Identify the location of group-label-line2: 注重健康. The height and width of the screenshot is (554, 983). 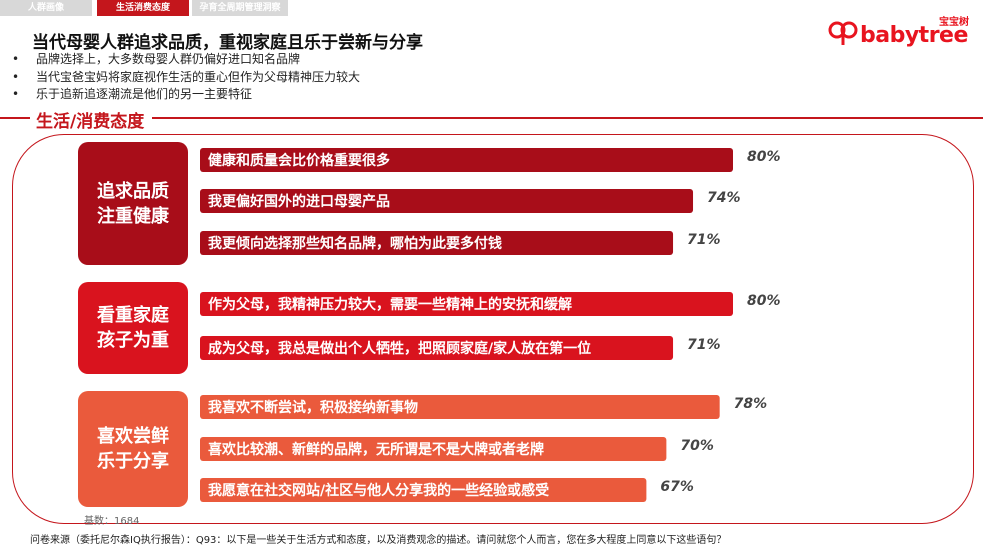
(133, 216).